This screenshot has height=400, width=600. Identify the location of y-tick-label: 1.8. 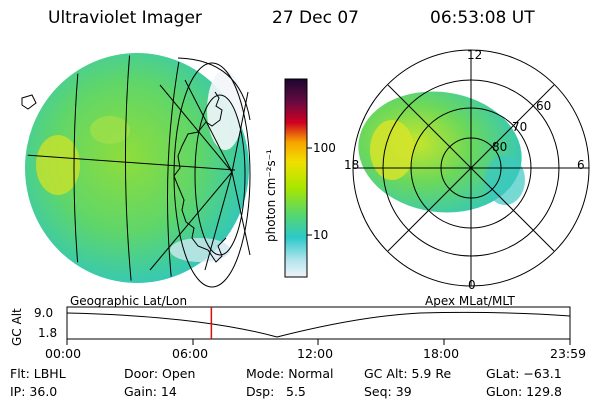
(48, 333).